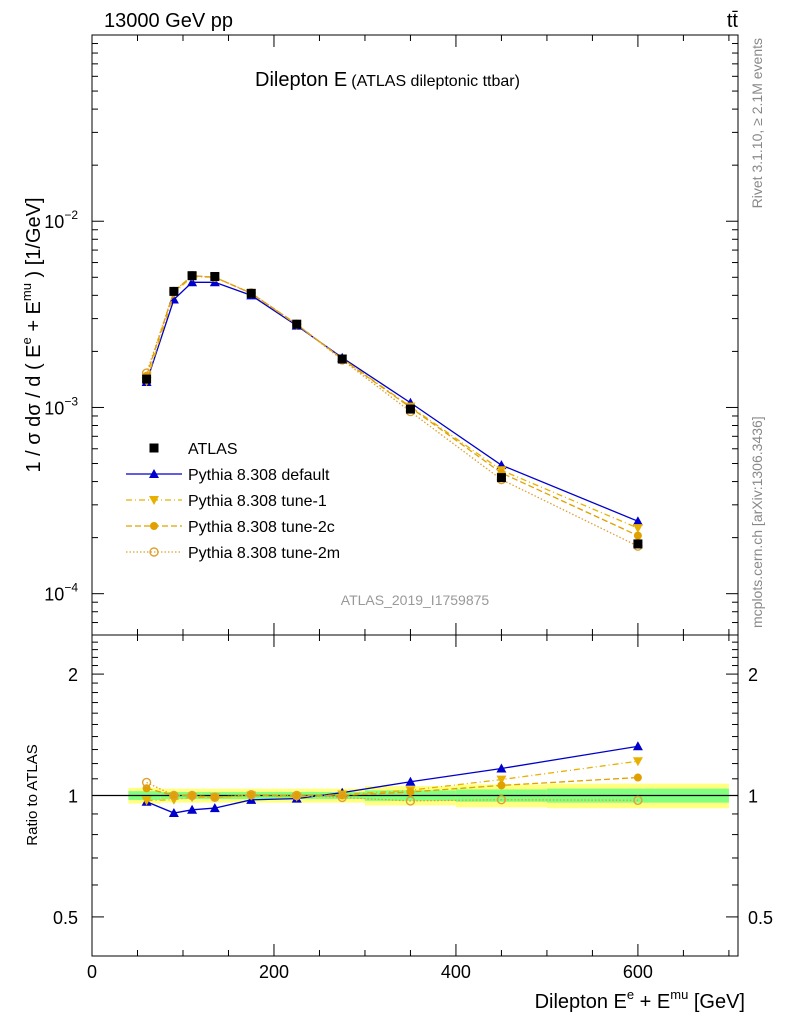 This screenshot has width=786, height=1024. What do you see at coordinates (65, 918) in the screenshot?
I see `ratio-y-tick-label-left: 0.5` at bounding box center [65, 918].